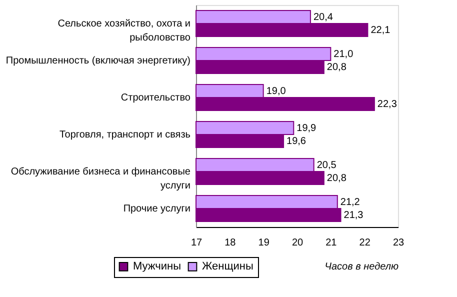  Describe the element at coordinates (380, 30) in the screenshot. I see `data-label: 22,1` at that location.